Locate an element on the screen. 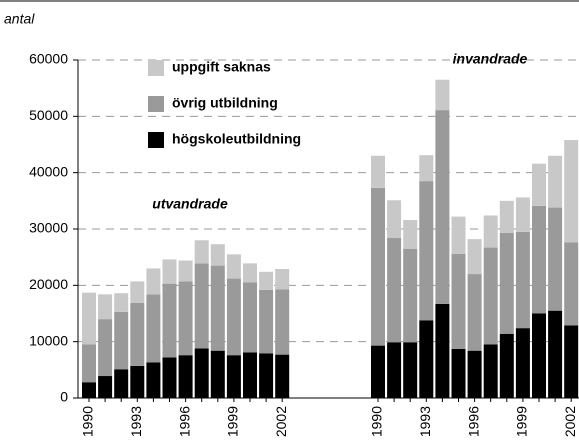 The image size is (579, 445). y-tick-label: 0 is located at coordinates (64, 397).